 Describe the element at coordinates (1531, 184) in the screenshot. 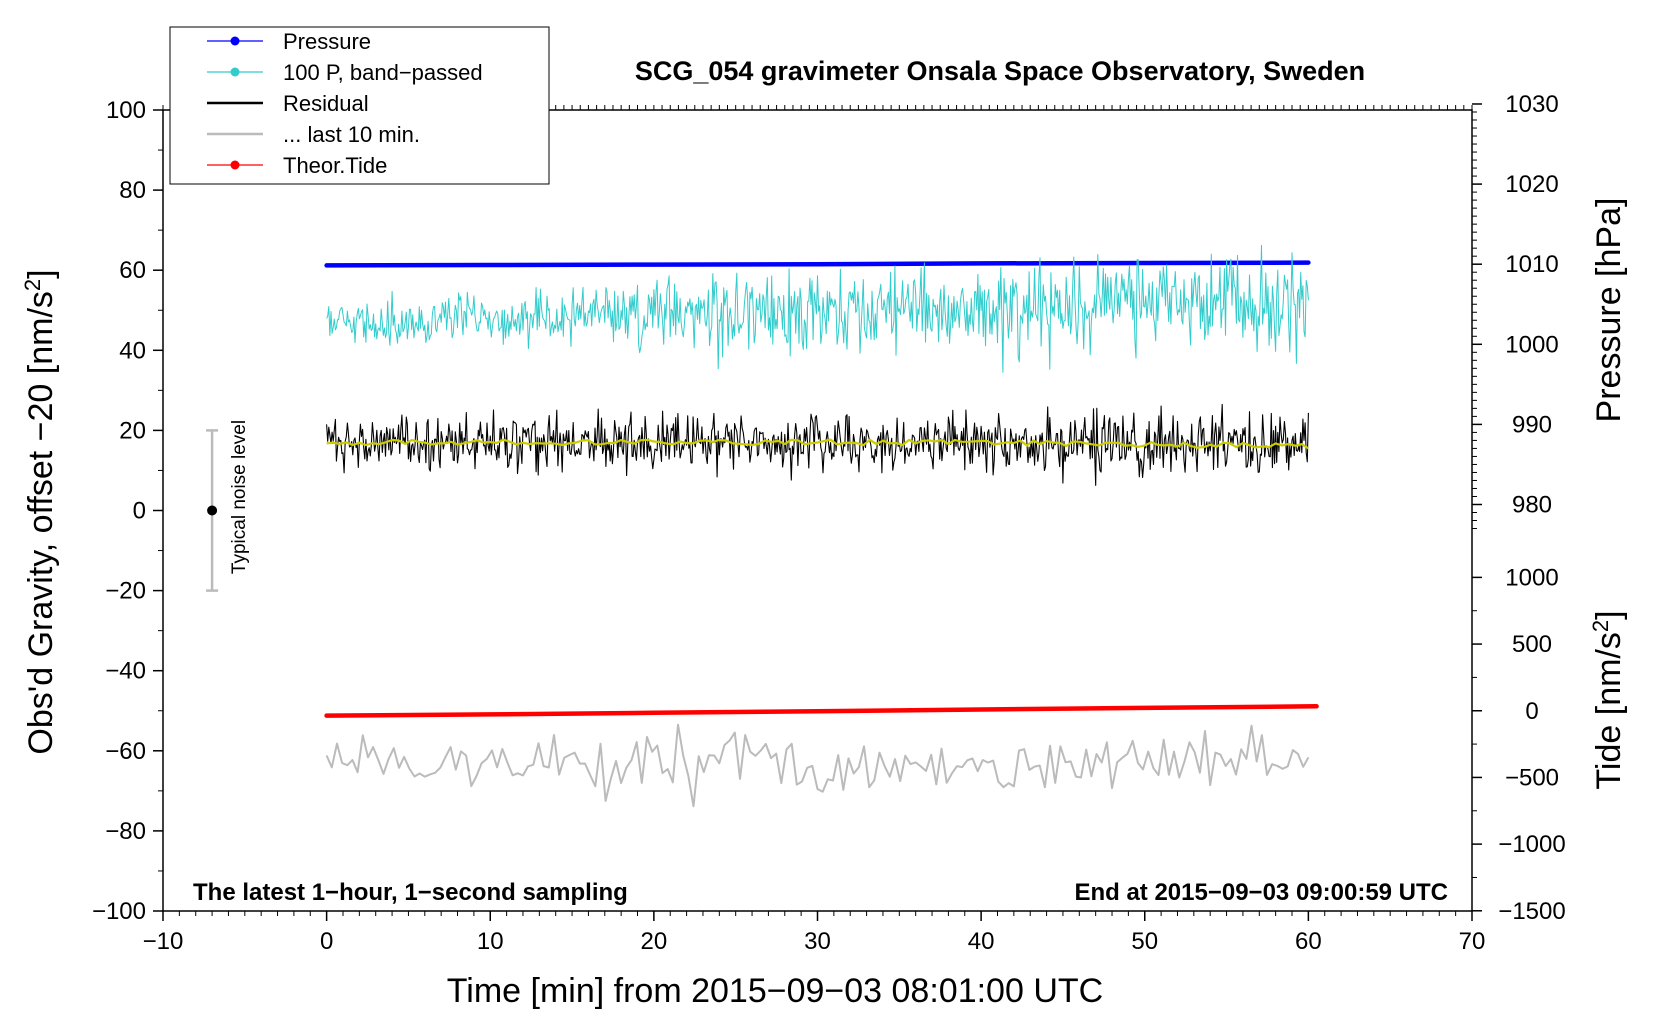

I see `pressure-tick-label: 1020` at that location.